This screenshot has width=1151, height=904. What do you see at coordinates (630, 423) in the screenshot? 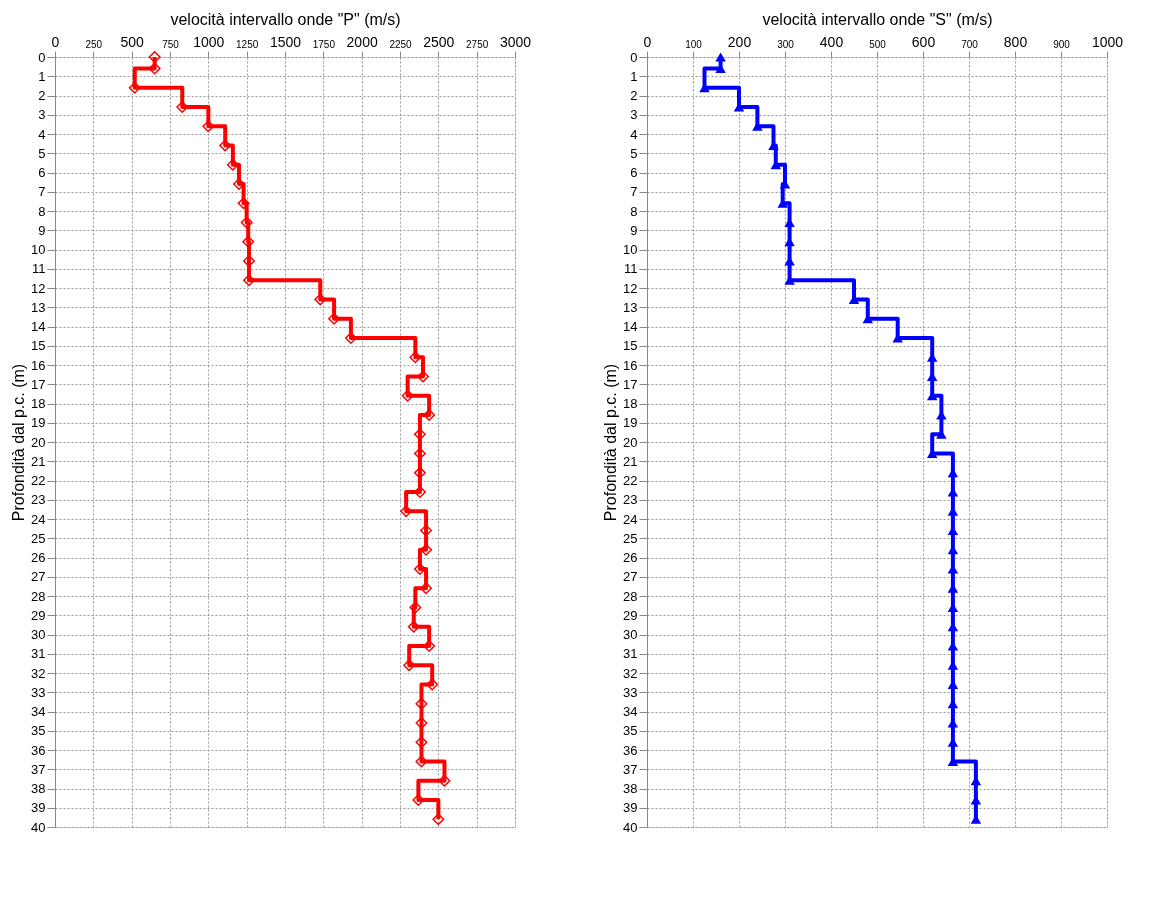
I see `y-tick-label: 19` at bounding box center [630, 423].